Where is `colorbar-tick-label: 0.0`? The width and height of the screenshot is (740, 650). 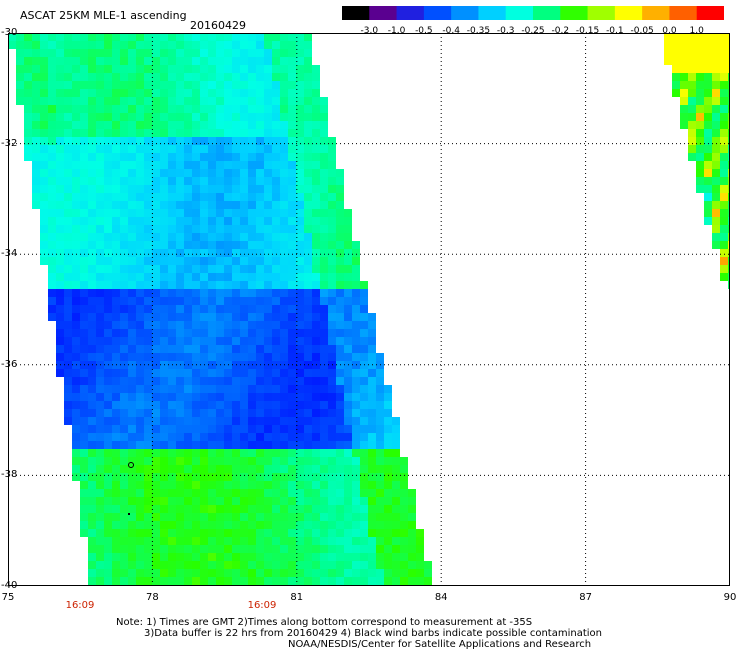
colorbar-tick-label: 0.0 is located at coordinates (669, 31).